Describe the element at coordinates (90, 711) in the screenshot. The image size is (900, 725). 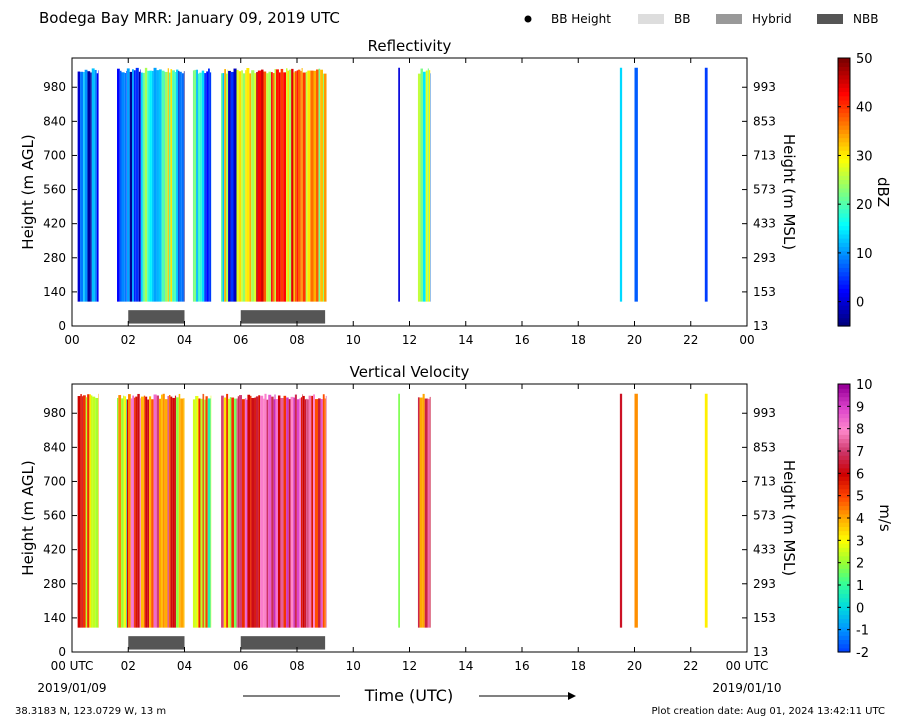
I see `location-text: 38.3183 N, 123.0729 W, 13 m` at that location.